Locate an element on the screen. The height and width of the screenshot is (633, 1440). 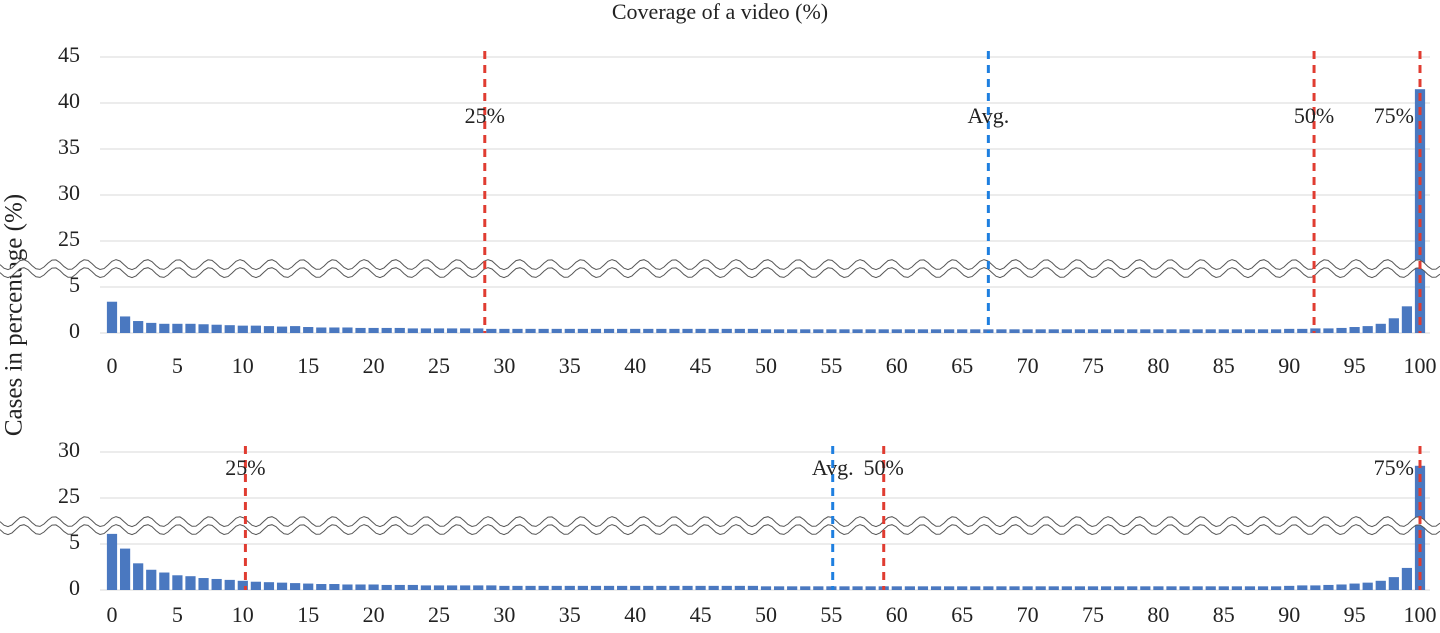
x-tick-label: 10 is located at coordinates (243, 365).